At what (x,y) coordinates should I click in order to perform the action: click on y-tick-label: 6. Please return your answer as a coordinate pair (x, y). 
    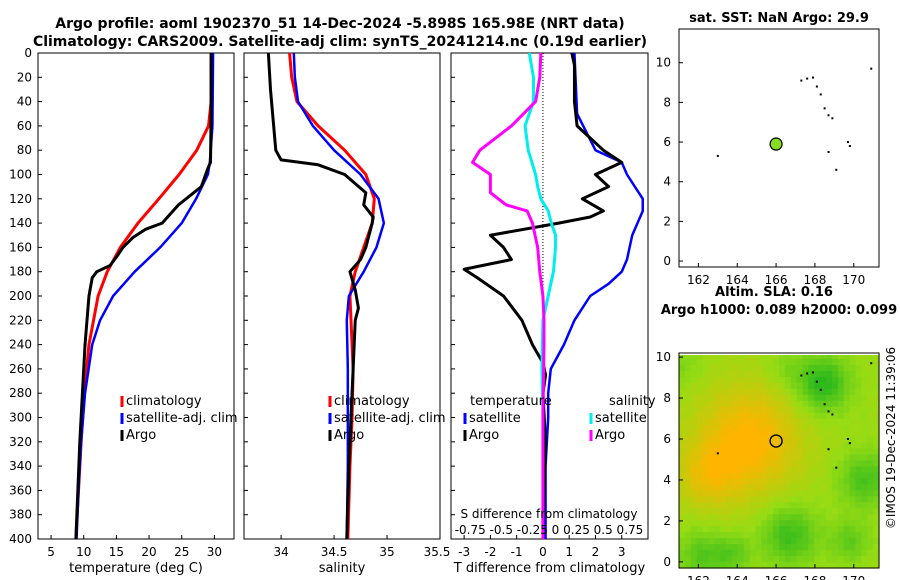
    Looking at the image, I should click on (667, 439).